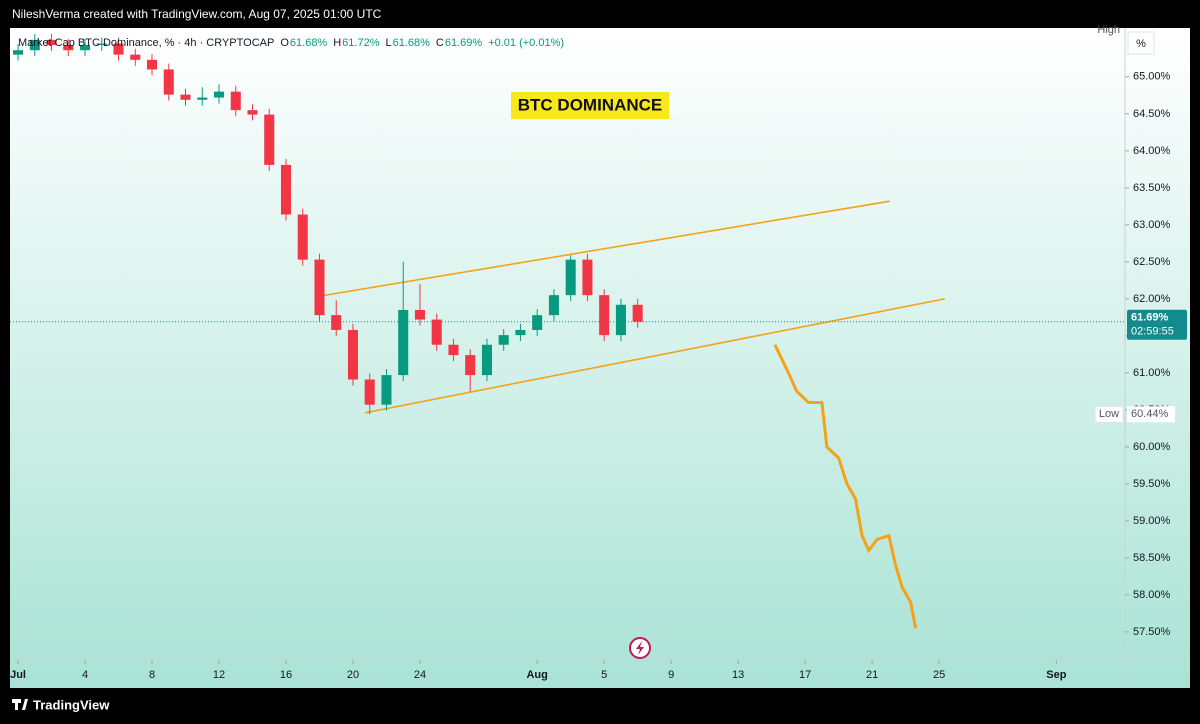  What do you see at coordinates (18, 675) in the screenshot?
I see `x-tick-label: Jul` at bounding box center [18, 675].